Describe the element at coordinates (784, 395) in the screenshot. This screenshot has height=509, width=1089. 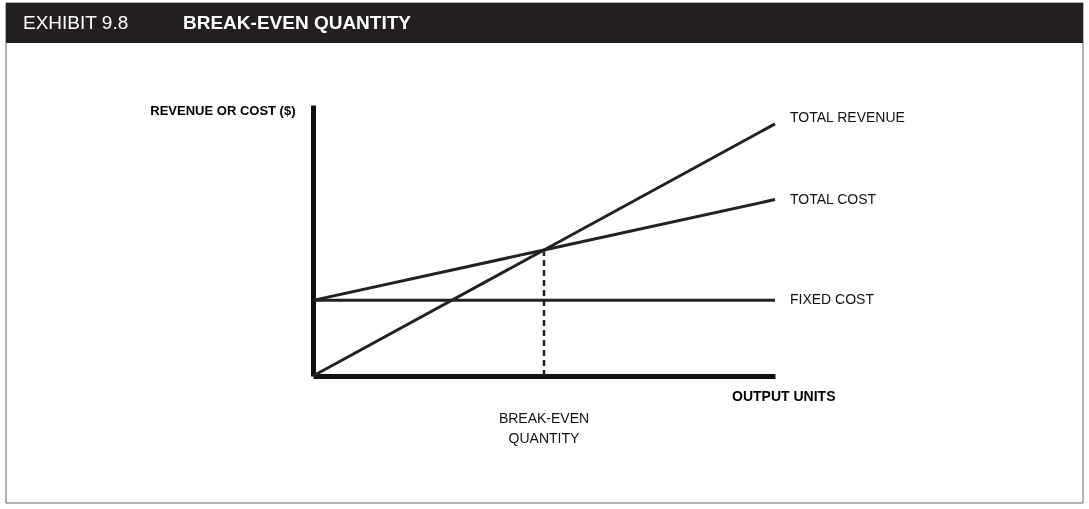
I see `x-axis-title: OUTPUT UNITS` at that location.